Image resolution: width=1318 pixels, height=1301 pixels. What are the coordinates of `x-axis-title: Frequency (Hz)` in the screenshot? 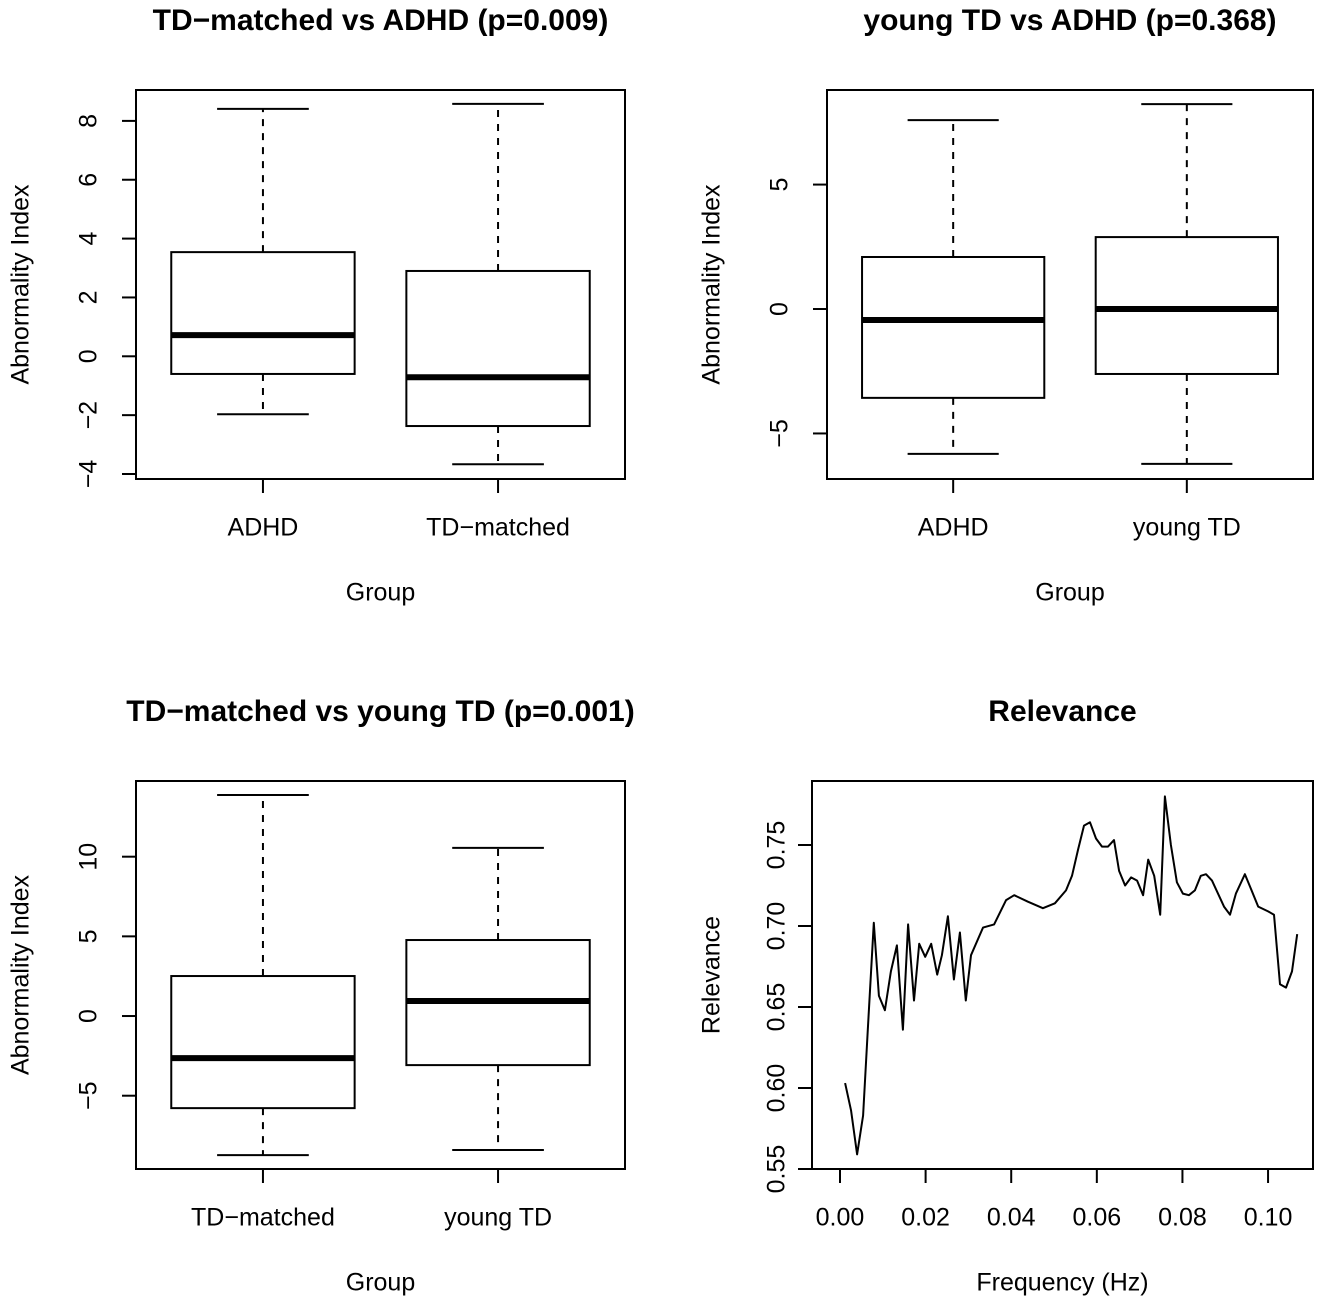 It's located at (1062, 1283).